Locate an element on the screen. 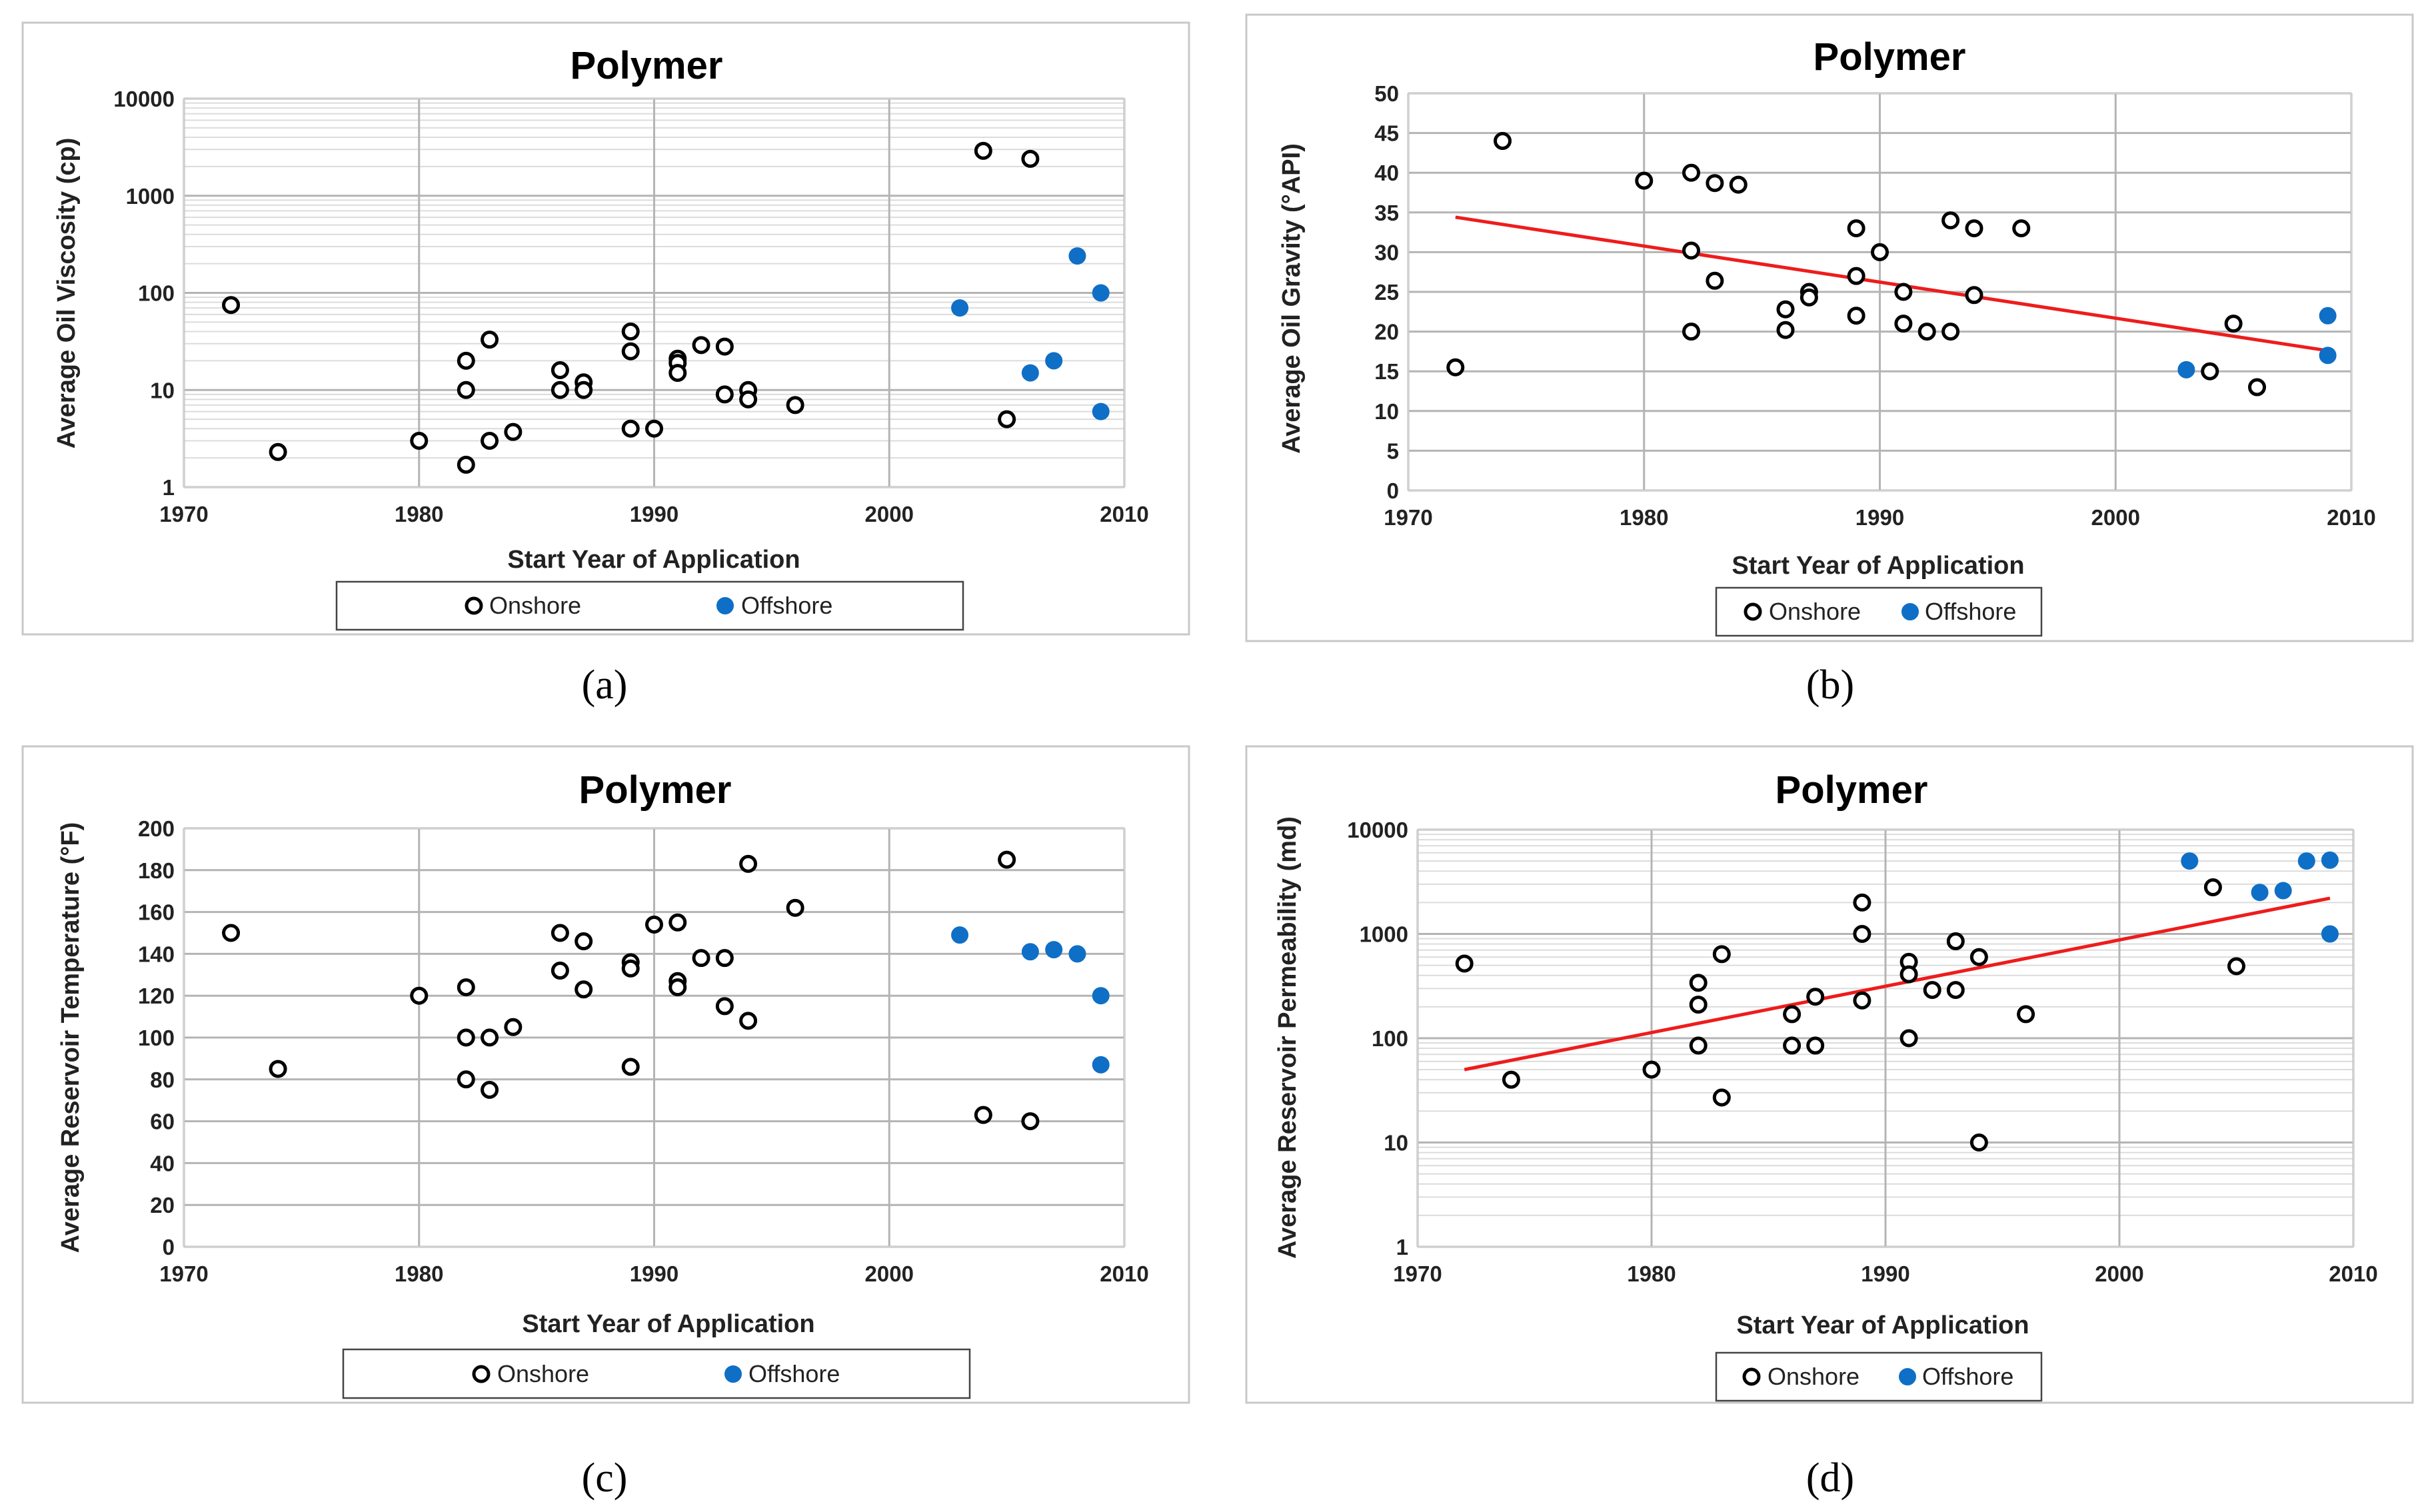 Image resolution: width=2426 pixels, height=1512 pixels. y-tick-label: 100 is located at coordinates (156, 293).